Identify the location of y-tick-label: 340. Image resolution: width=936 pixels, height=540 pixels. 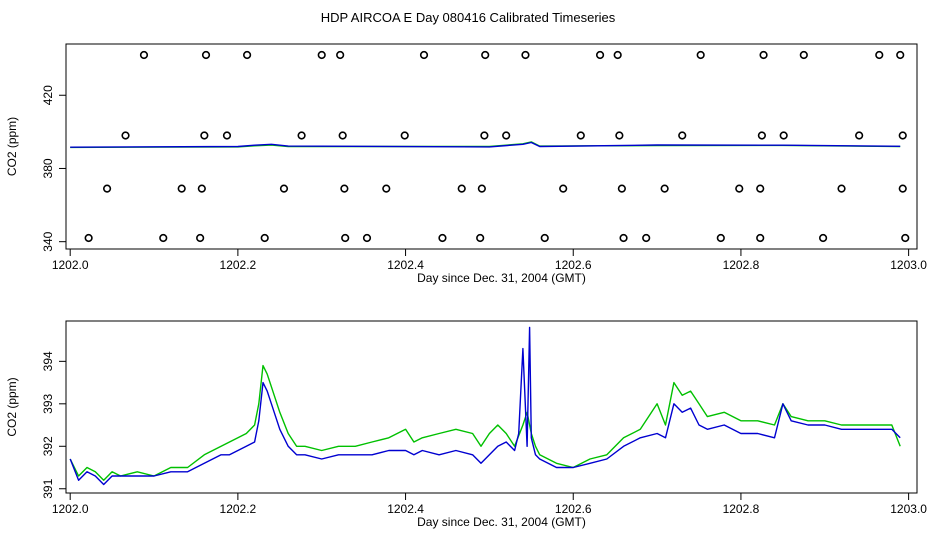
(48, 241).